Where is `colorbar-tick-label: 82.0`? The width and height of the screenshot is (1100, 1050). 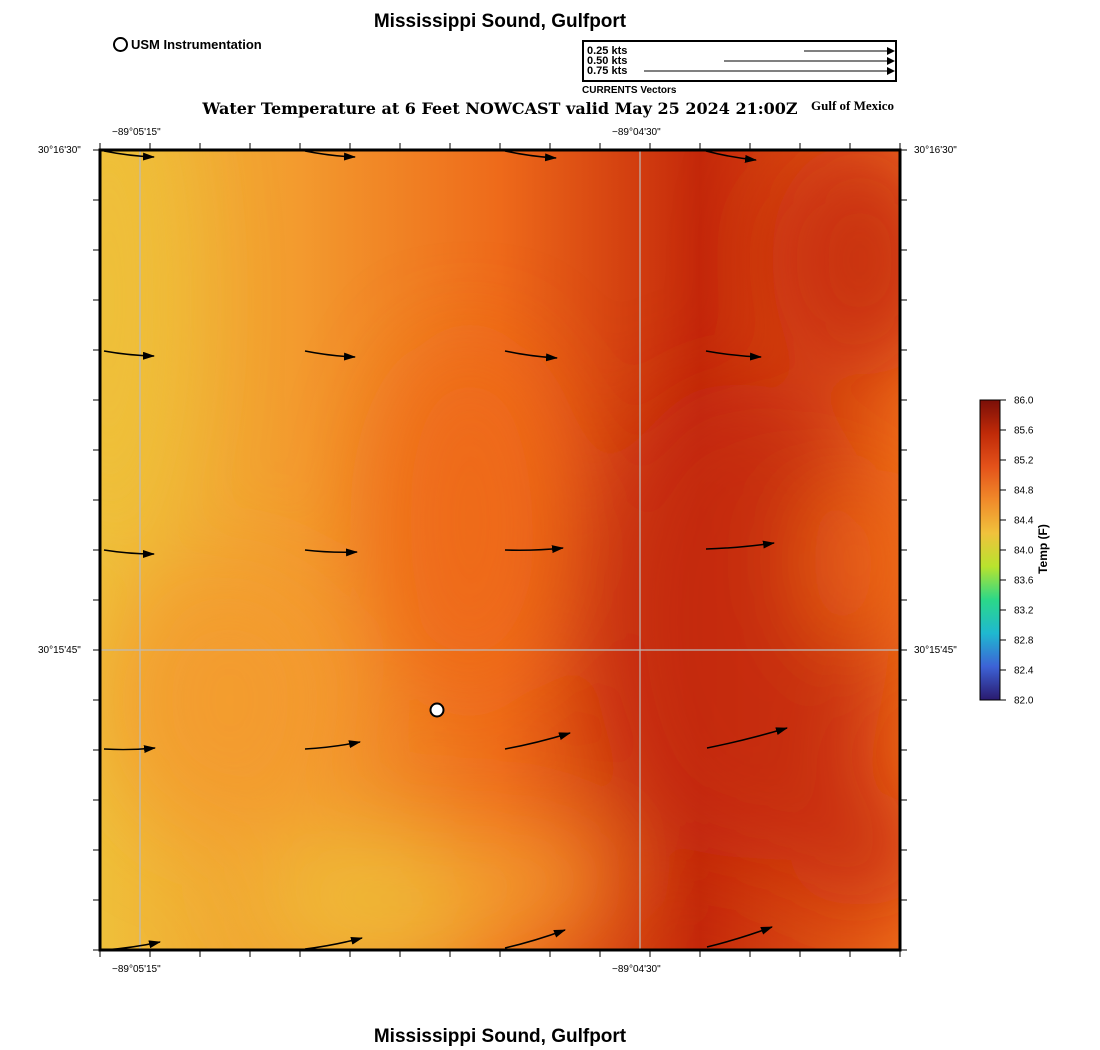
colorbar-tick-label: 82.0 is located at coordinates (1024, 701).